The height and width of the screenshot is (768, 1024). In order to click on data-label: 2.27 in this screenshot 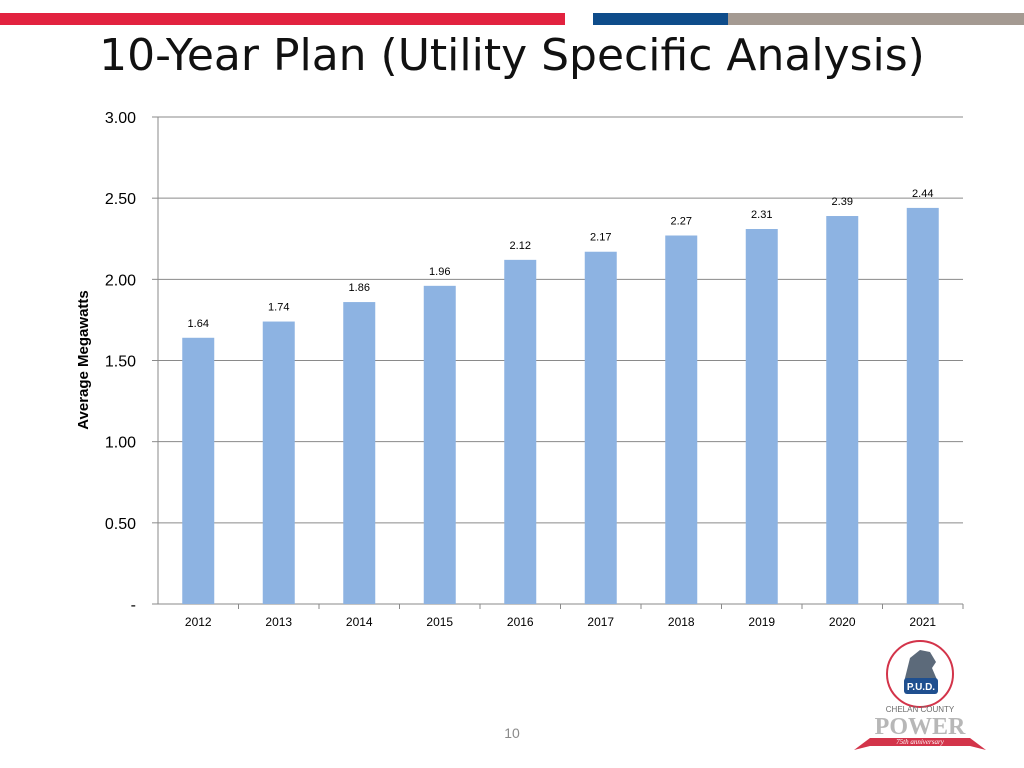, I will do `click(681, 222)`.